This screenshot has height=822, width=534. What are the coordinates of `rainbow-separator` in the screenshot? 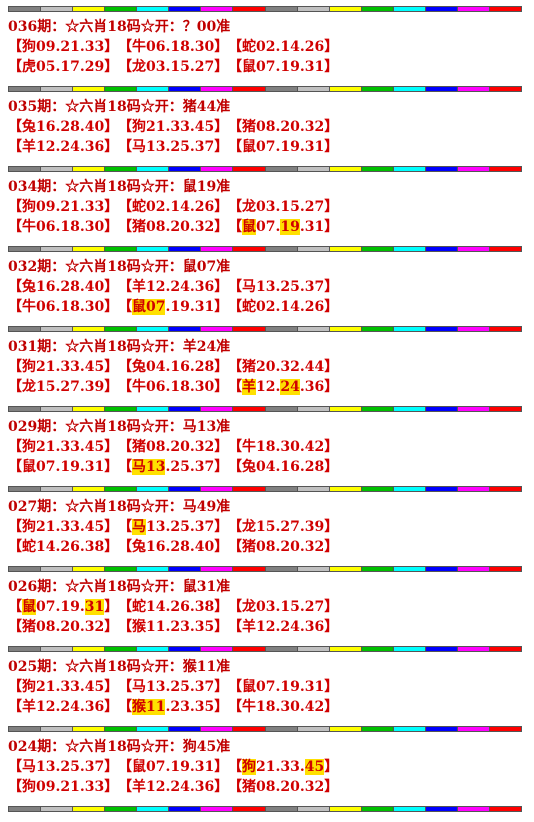 It's located at (265, 809).